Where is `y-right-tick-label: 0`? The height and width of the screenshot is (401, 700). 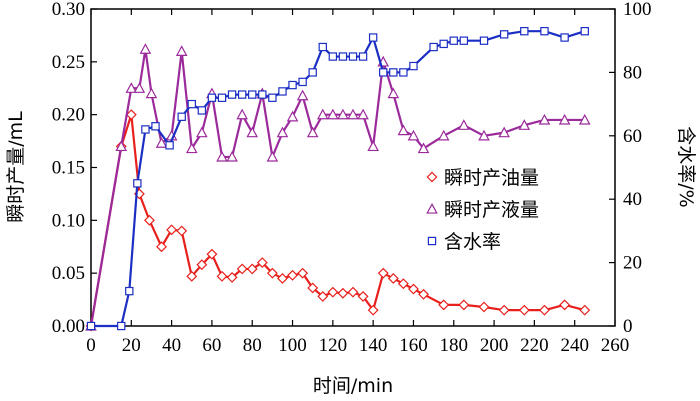
y-right-tick-label: 0 is located at coordinates (628, 326).